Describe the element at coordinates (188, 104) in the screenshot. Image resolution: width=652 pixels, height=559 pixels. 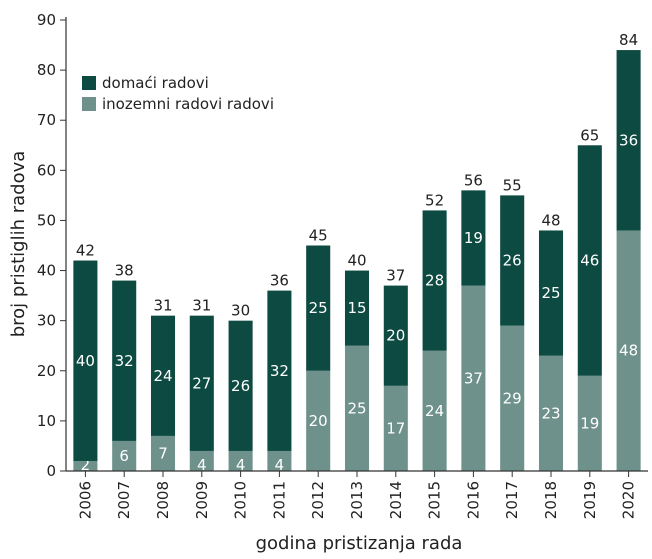
I see `legend-label: inozemni radovi radovi` at that location.